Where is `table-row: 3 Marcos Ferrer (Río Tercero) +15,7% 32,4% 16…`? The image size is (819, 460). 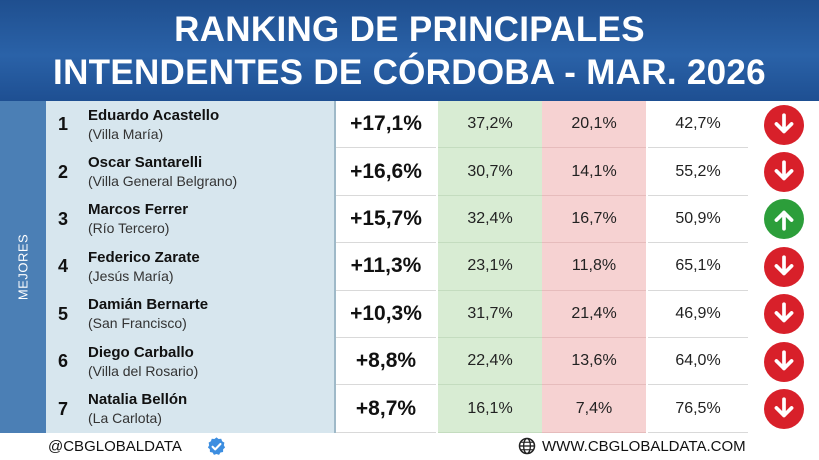 table-row: 3 Marcos Ferrer (Río Tercero) +15,7% 32,4% 16… is located at coordinates (432, 219).